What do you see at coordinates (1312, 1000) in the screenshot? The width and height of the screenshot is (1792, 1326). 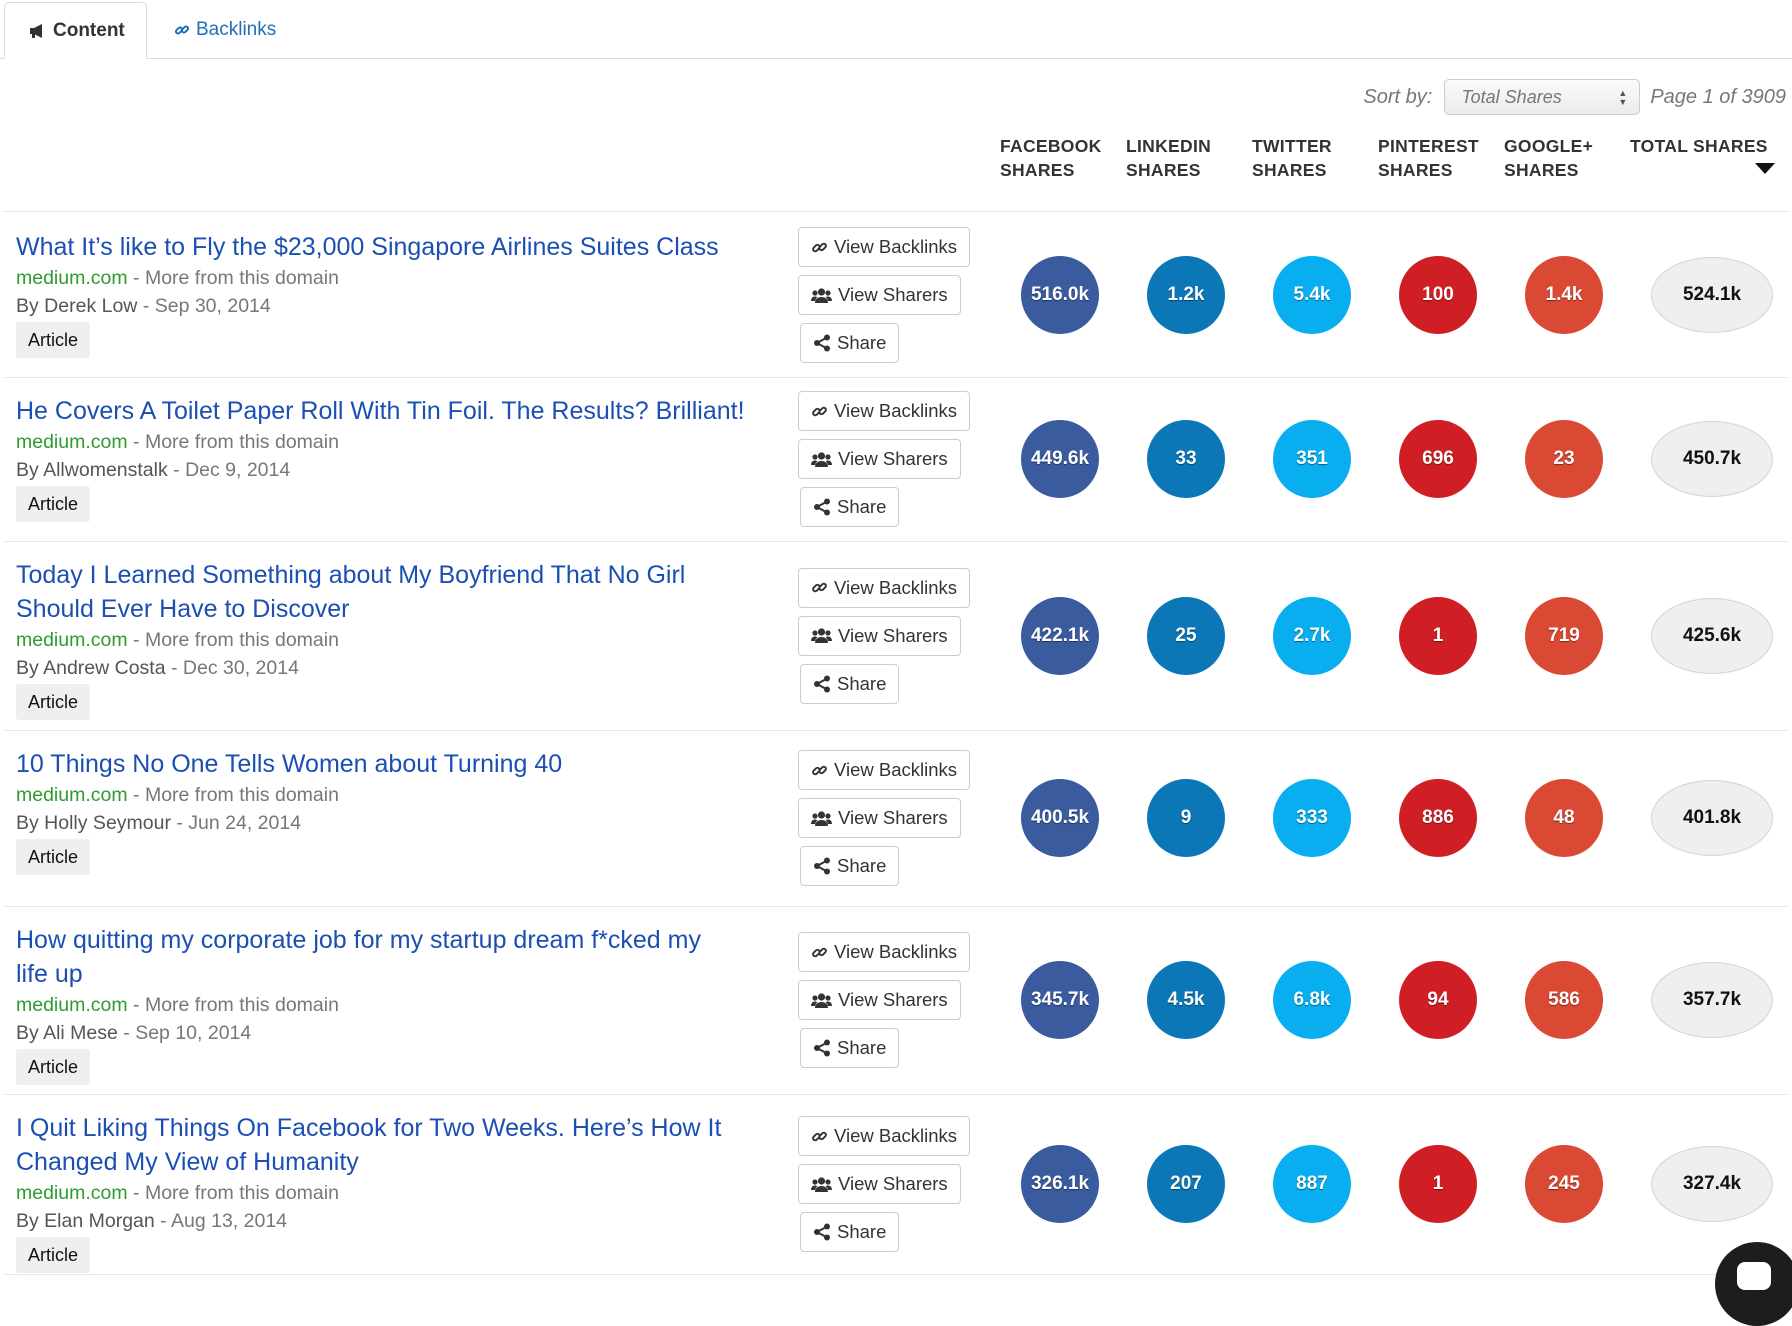 I see `twitter-shares-count: 6.8k` at bounding box center [1312, 1000].